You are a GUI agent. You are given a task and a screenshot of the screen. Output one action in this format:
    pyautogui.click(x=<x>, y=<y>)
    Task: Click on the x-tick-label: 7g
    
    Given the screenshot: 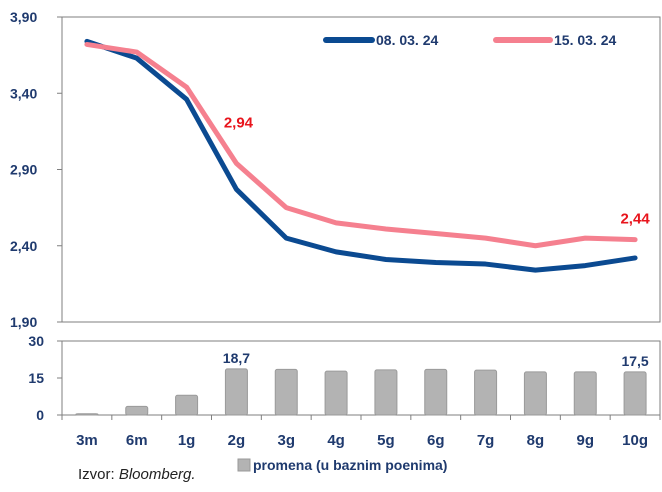 What is the action you would take?
    pyautogui.click(x=486, y=440)
    